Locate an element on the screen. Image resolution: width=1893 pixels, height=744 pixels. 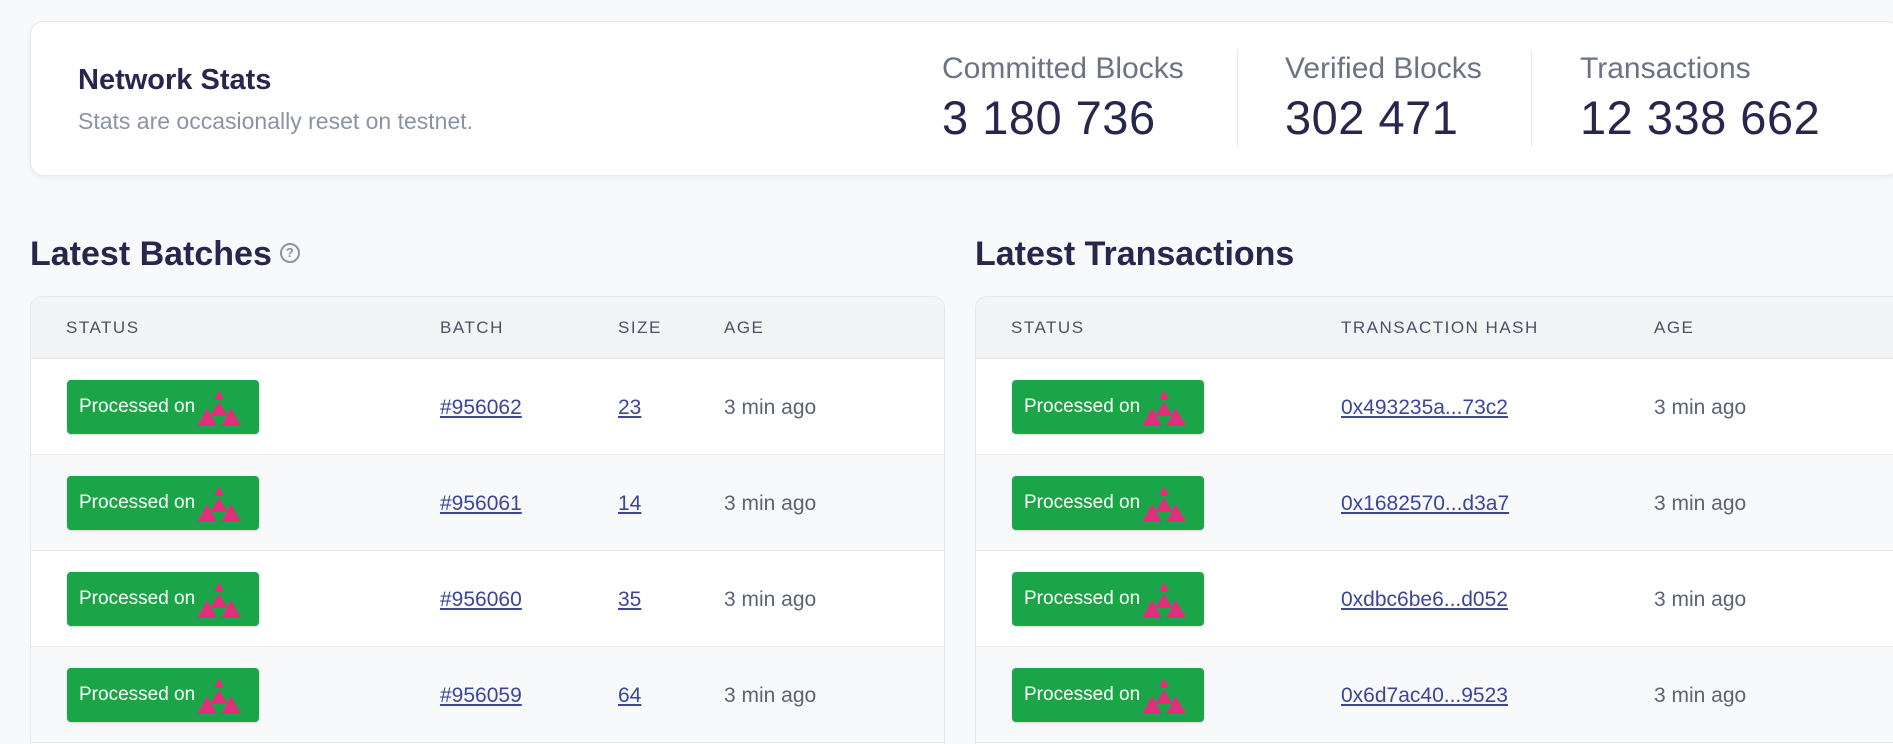
table-row: Processed on 0x493235a...73c2 3 min ago is located at coordinates (1434, 407).